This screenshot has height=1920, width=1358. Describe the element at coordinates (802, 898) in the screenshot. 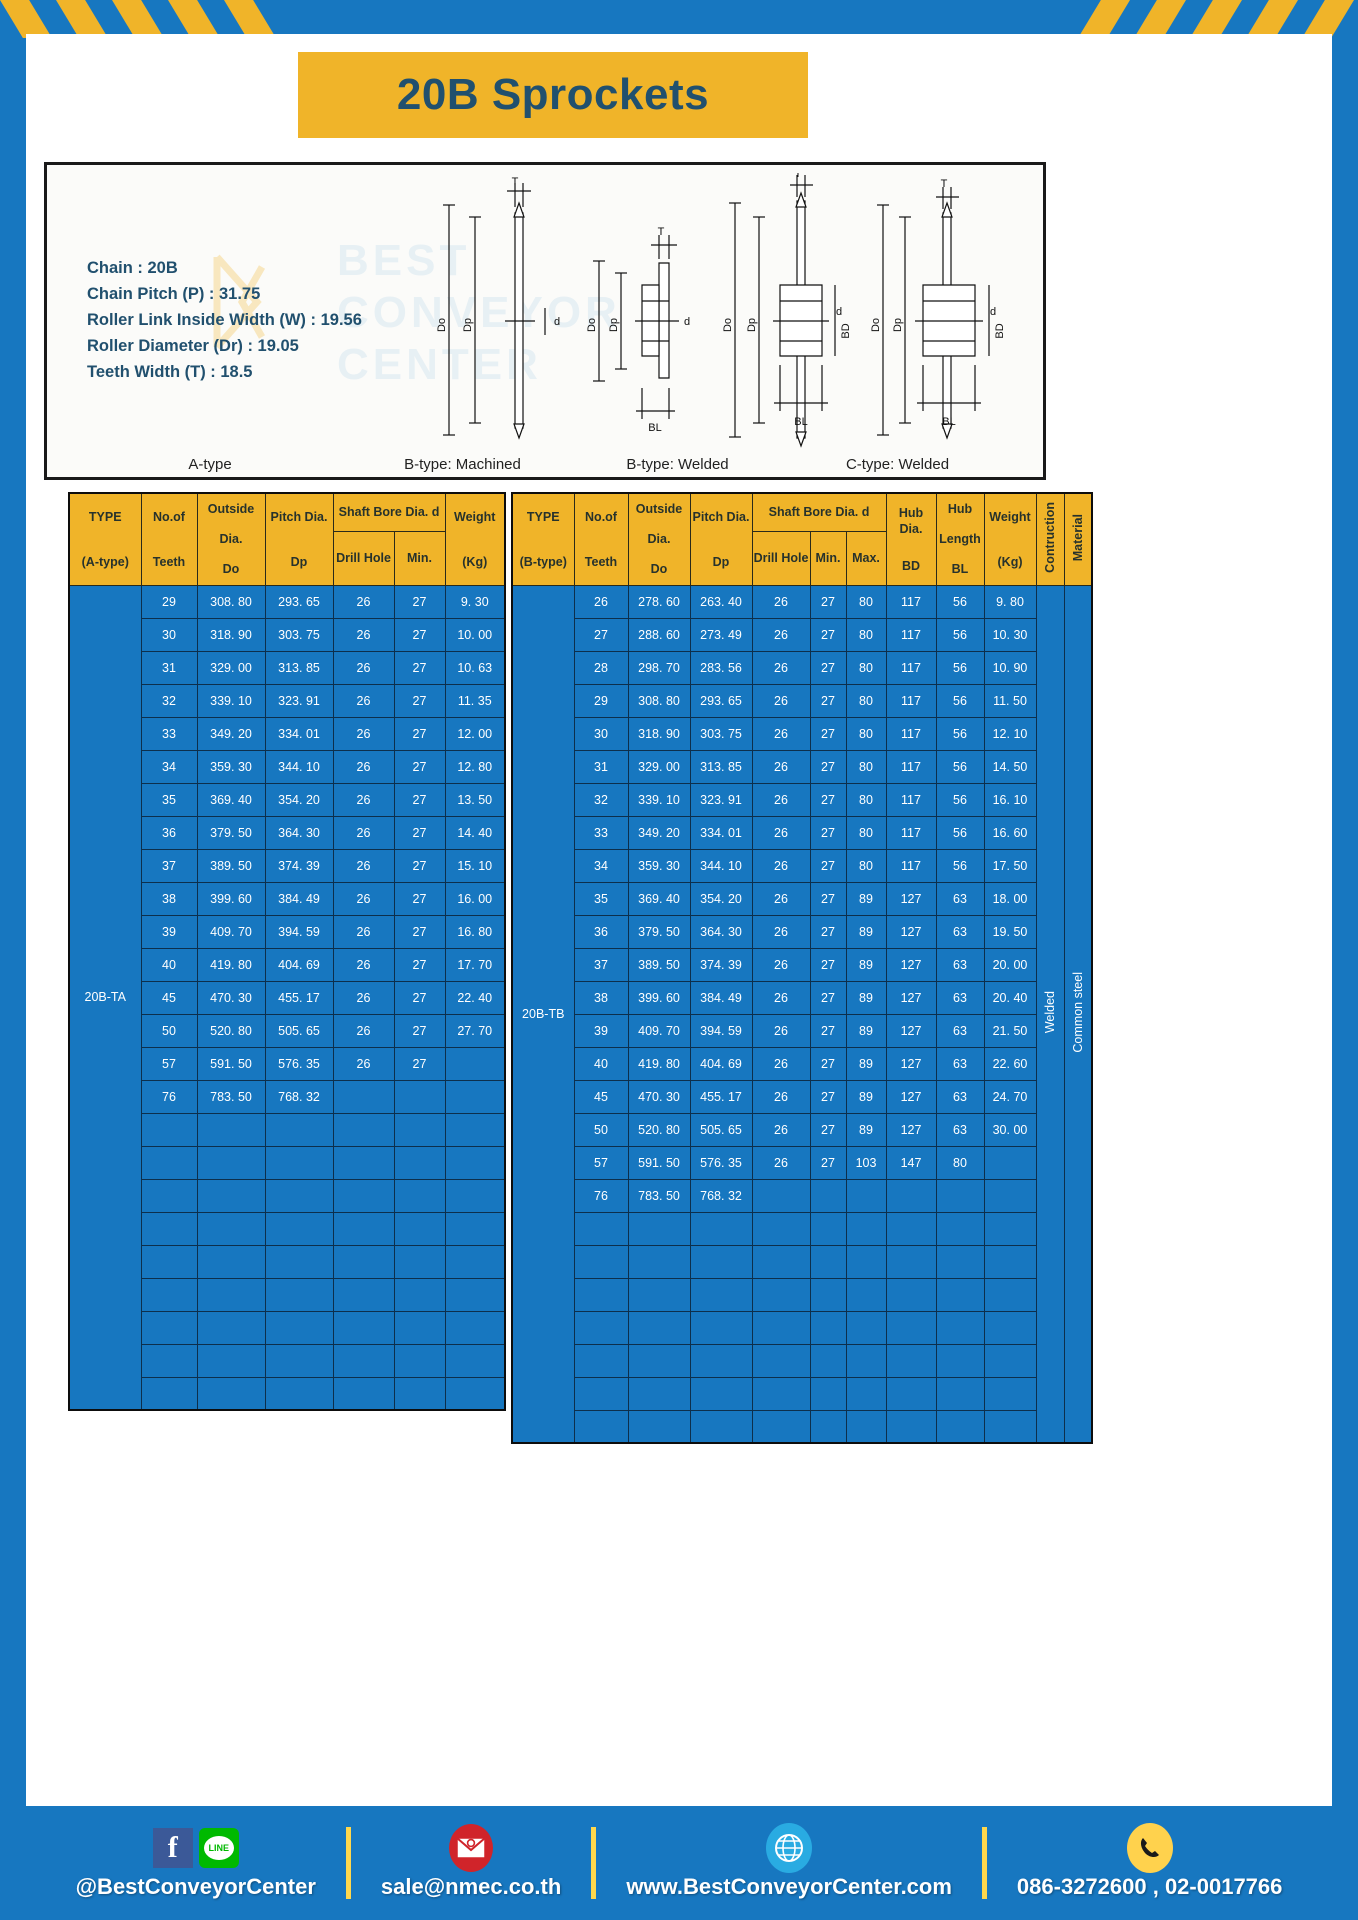

I see `table-row: 35 369. 40 354. 20 26 27 89 127 63 18. 00` at that location.